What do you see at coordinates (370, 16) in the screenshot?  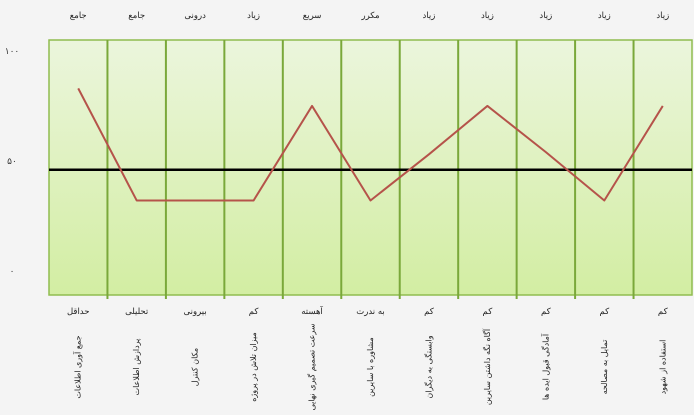 I see `text: مکرر` at bounding box center [370, 16].